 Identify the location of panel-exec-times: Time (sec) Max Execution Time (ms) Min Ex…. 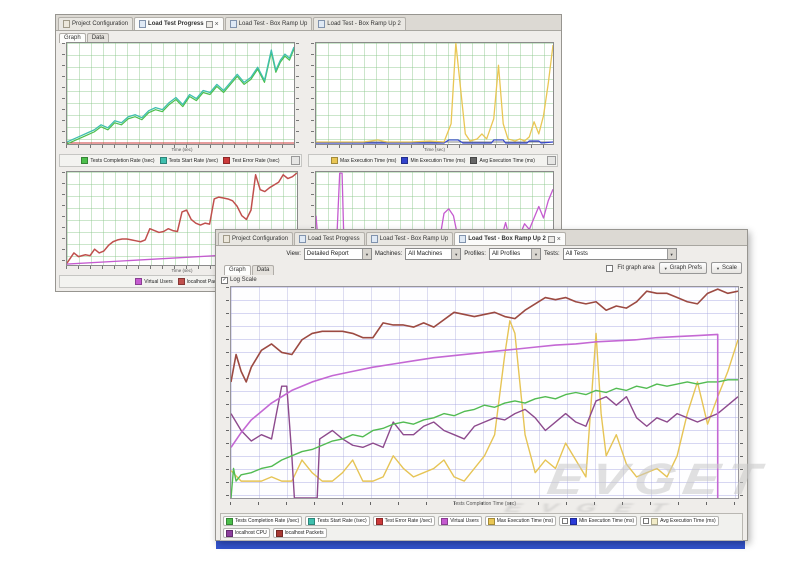
(433, 104).